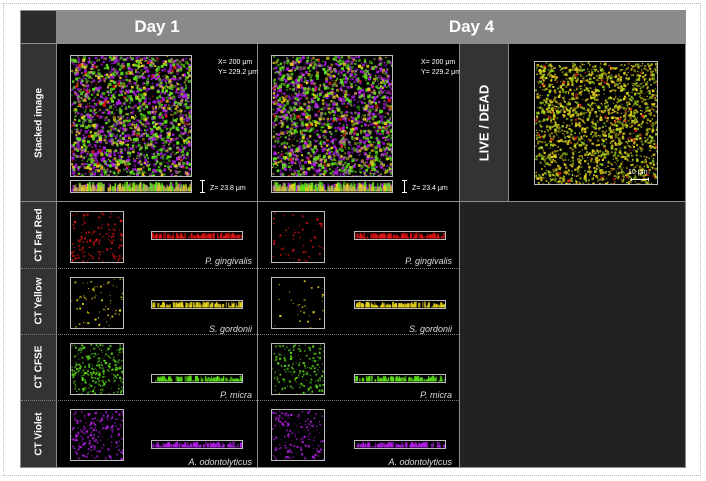  What do you see at coordinates (38, 27) in the screenshot?
I see `header-corner` at bounding box center [38, 27].